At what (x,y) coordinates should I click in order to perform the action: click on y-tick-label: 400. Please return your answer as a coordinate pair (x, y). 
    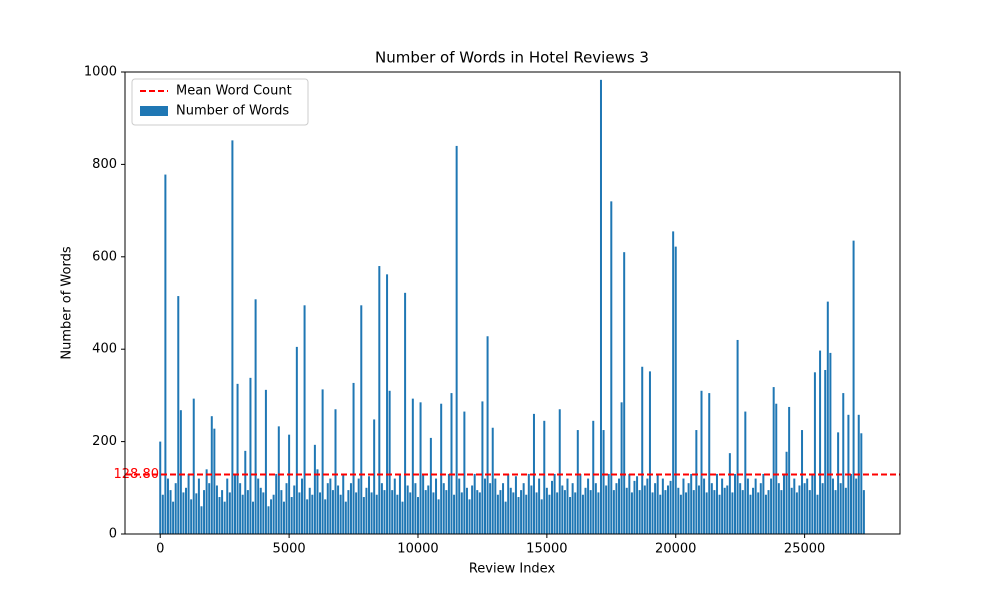
    Looking at the image, I should click on (104, 349).